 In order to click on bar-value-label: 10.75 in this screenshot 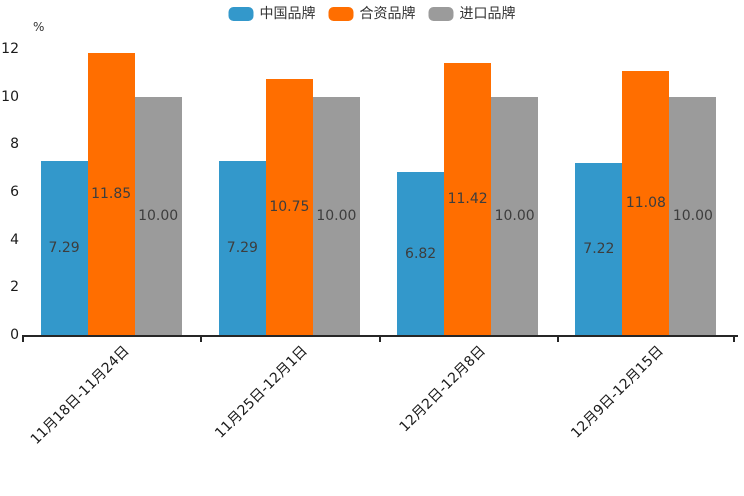, I will do `click(289, 206)`.